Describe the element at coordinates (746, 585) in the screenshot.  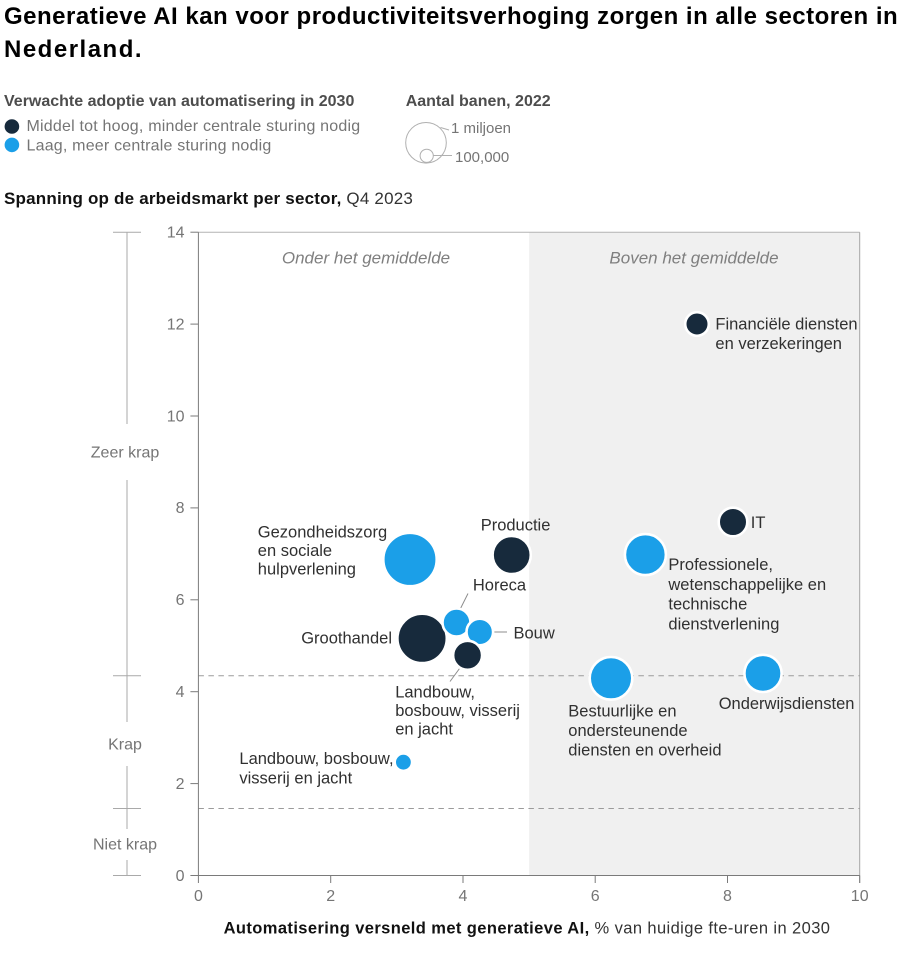
I see `svg-text: wetenschappelijke en` at that location.